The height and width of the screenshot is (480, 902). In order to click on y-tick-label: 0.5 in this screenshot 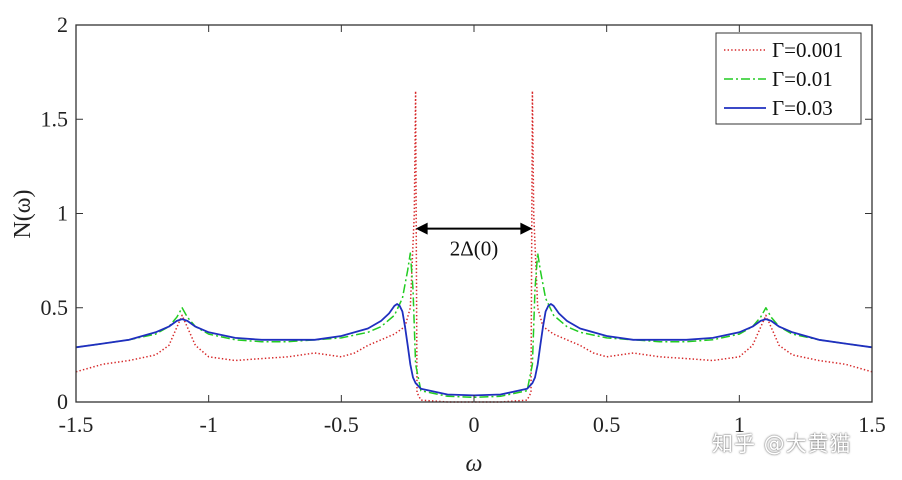, I will do `click(55, 307)`.